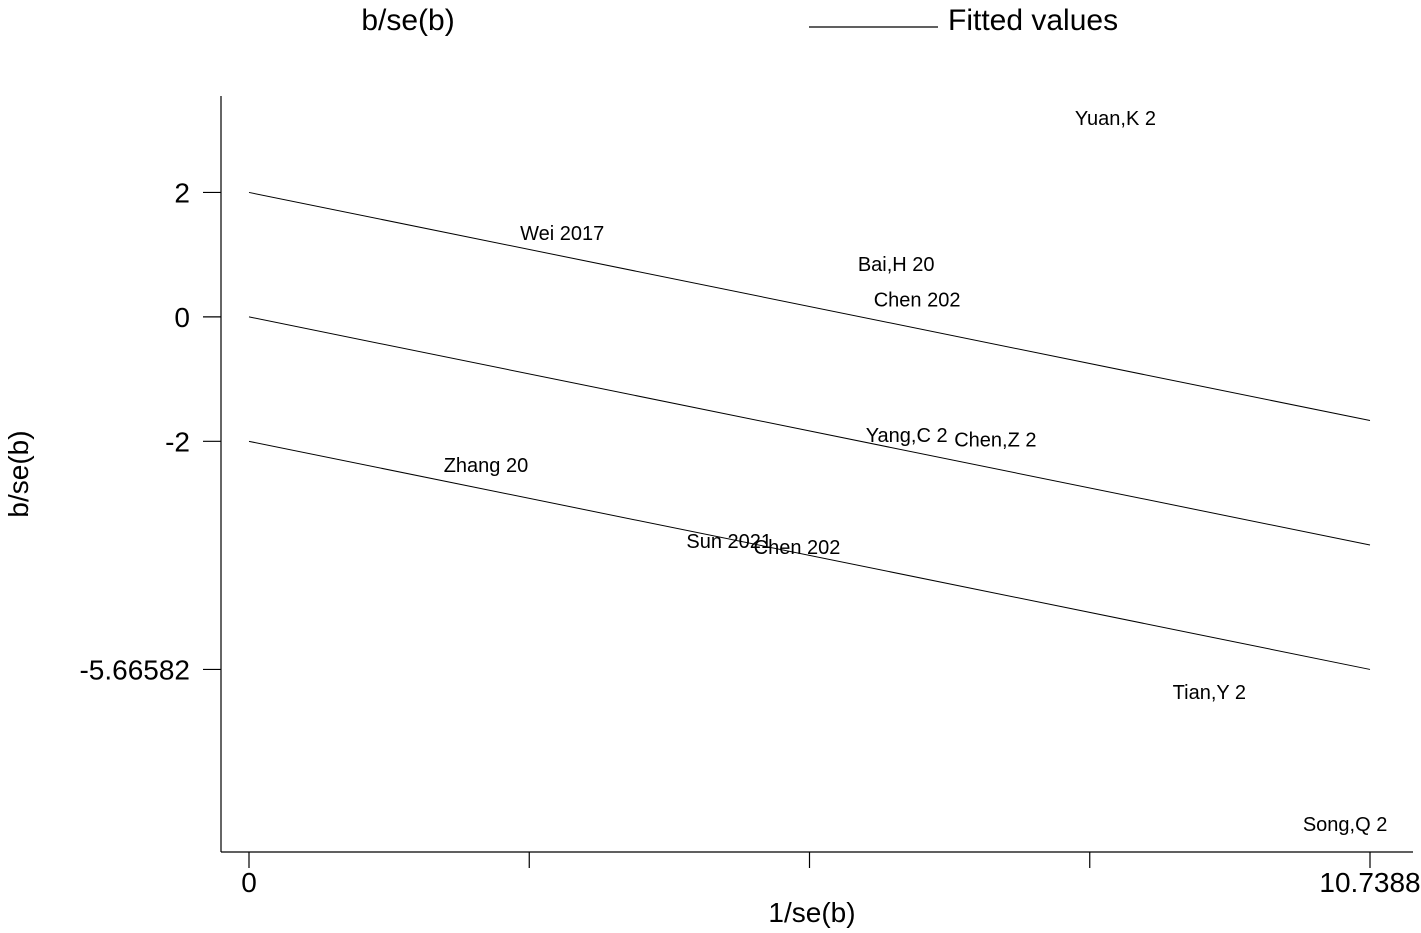 This screenshot has height=933, width=1421. Describe the element at coordinates (729, 542) in the screenshot. I see `data-point-label: Sun 2021` at that location.